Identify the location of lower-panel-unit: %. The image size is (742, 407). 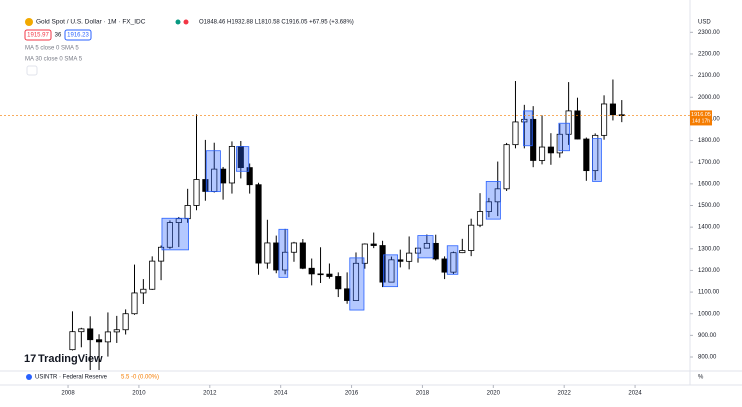
(701, 378).